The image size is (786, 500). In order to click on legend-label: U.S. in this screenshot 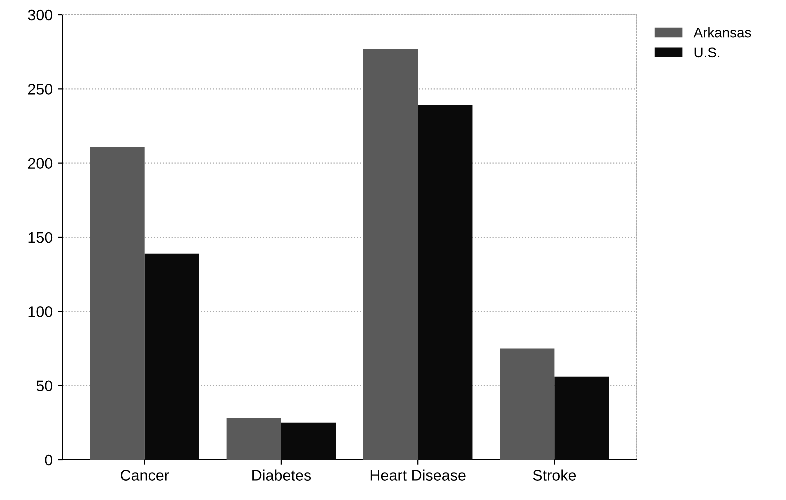, I will do `click(707, 53)`.